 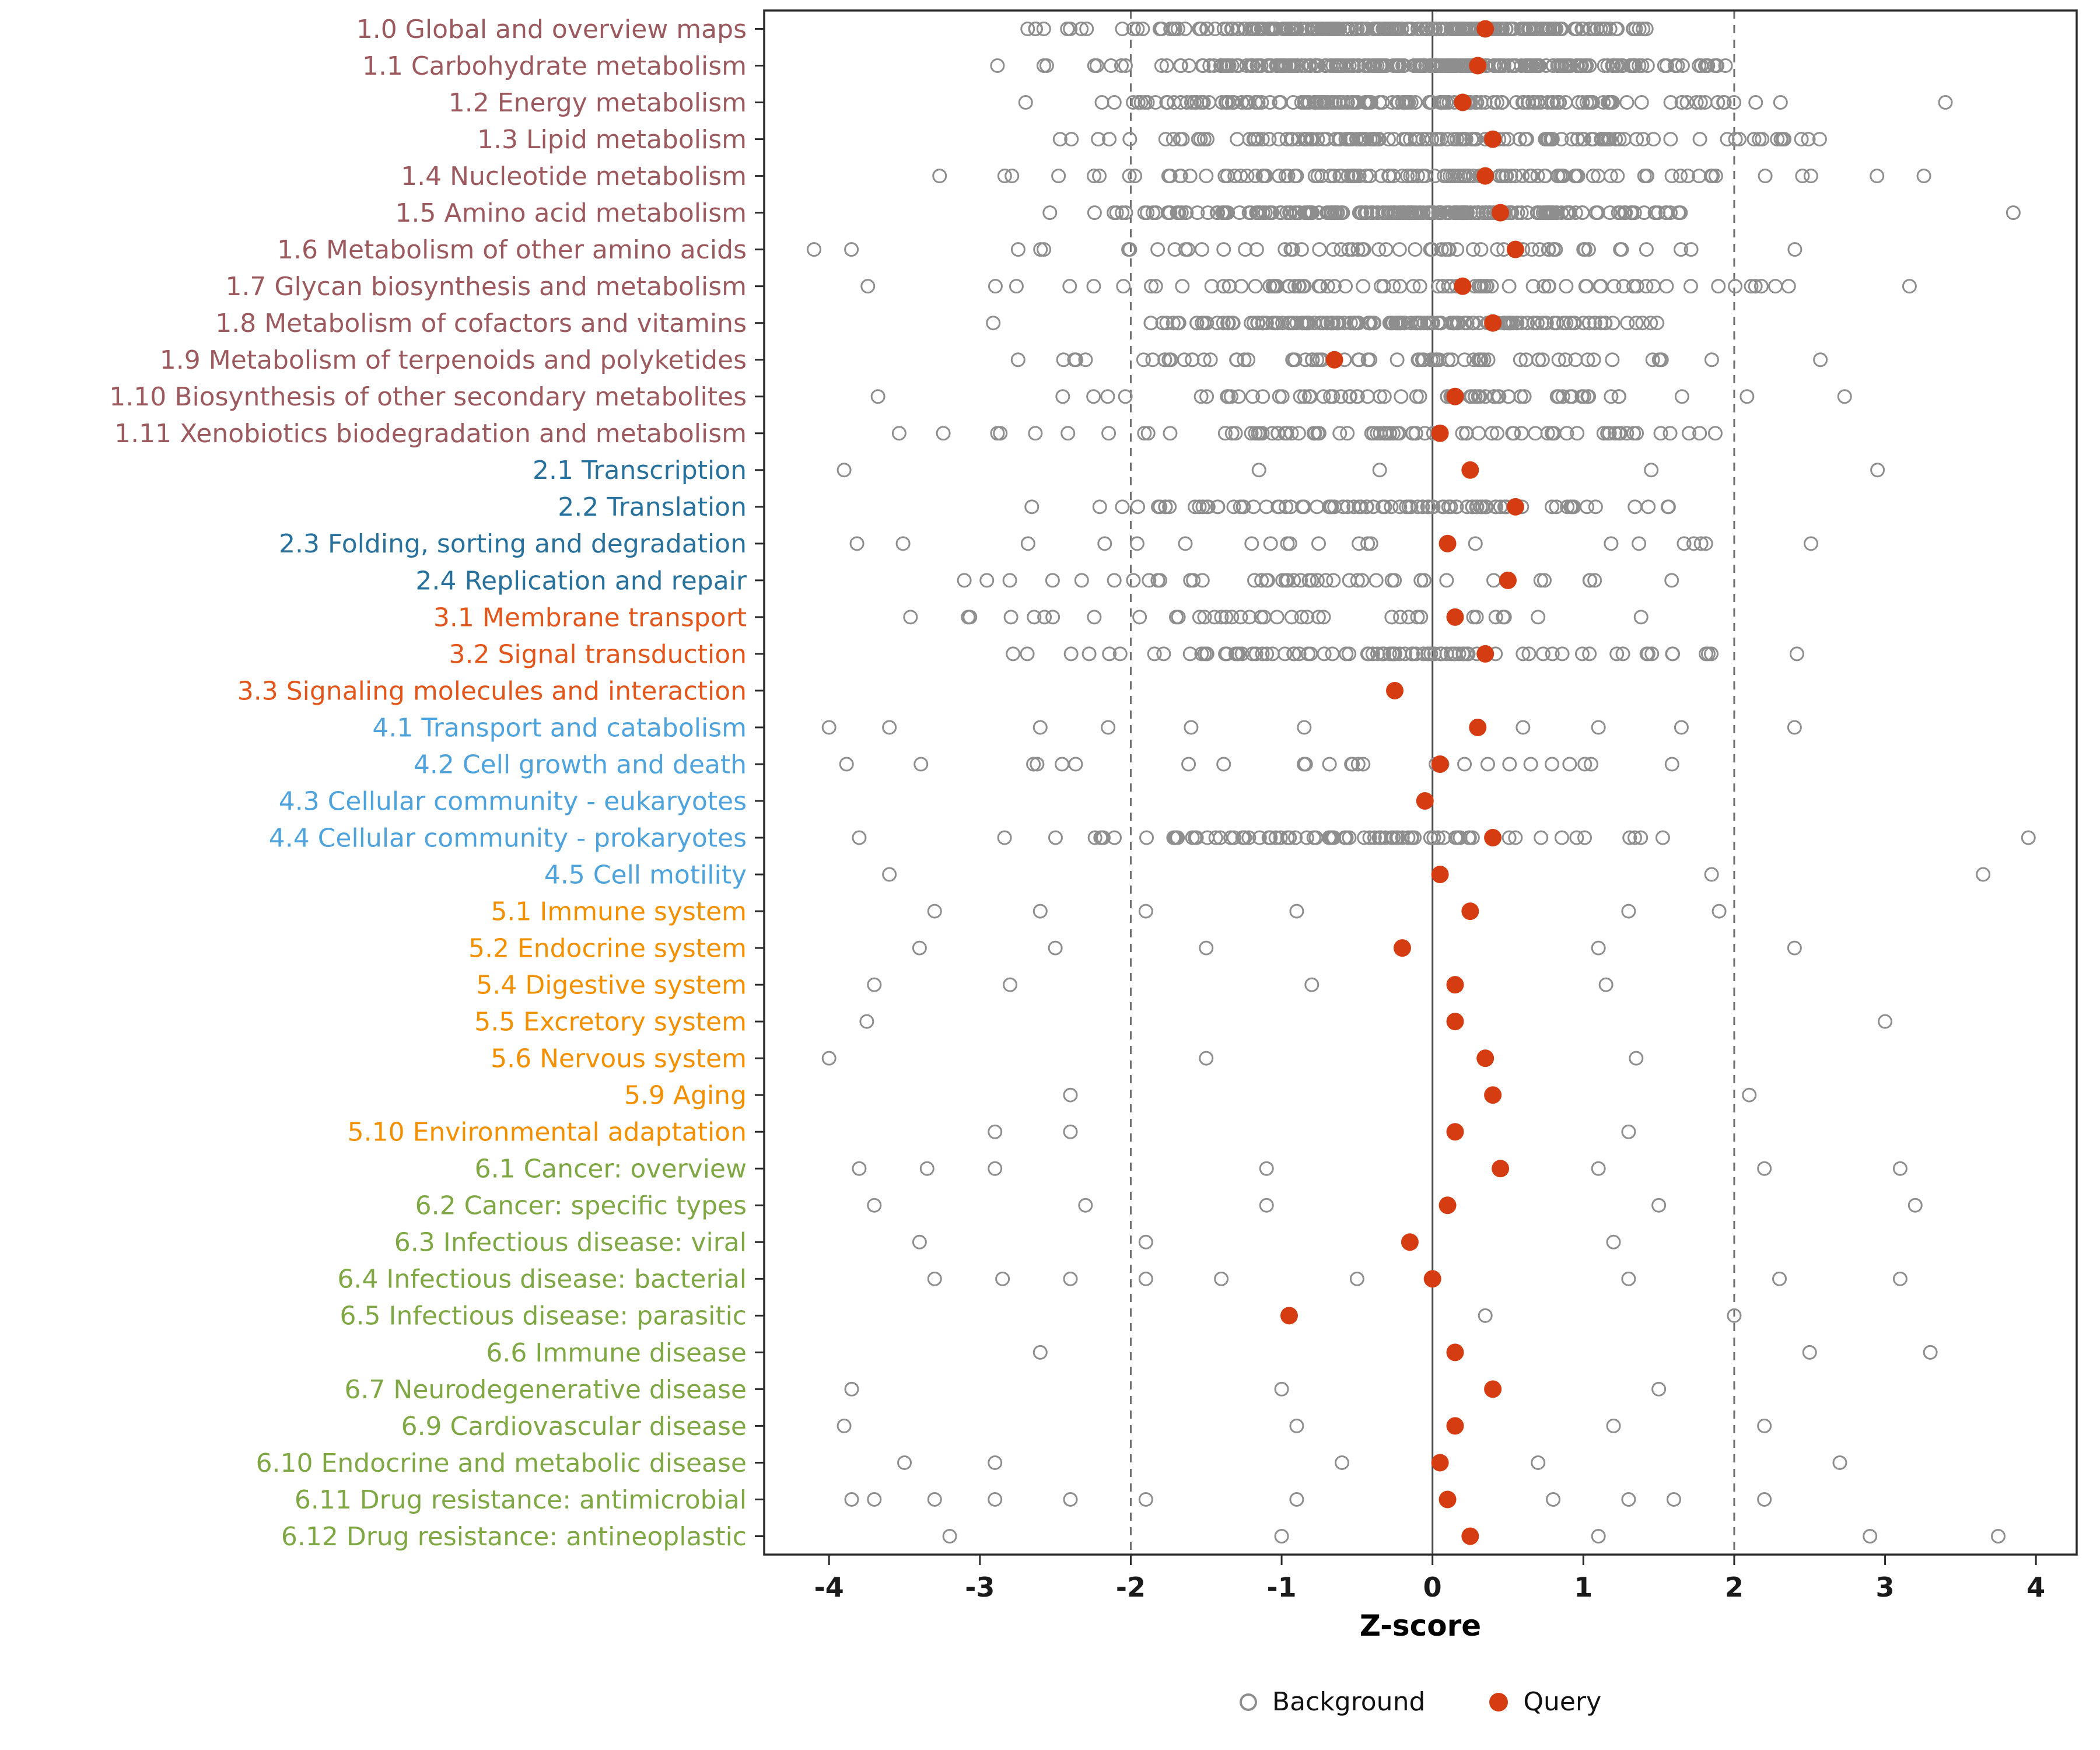 I want to click on category-label: 3.3 Signaling molecules and interaction, so click(x=492, y=691).